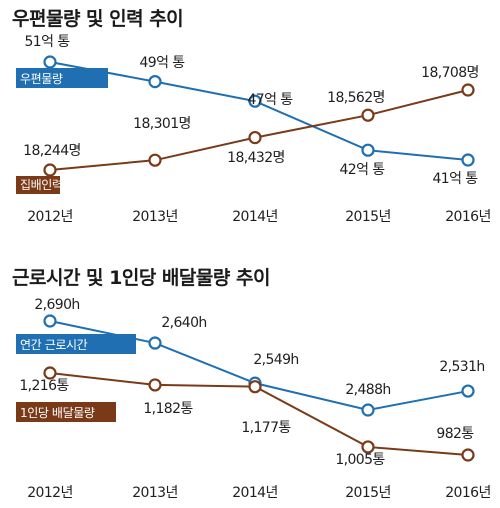  What do you see at coordinates (461, 367) in the screenshot?
I see `data-label: 2,531h` at bounding box center [461, 367].